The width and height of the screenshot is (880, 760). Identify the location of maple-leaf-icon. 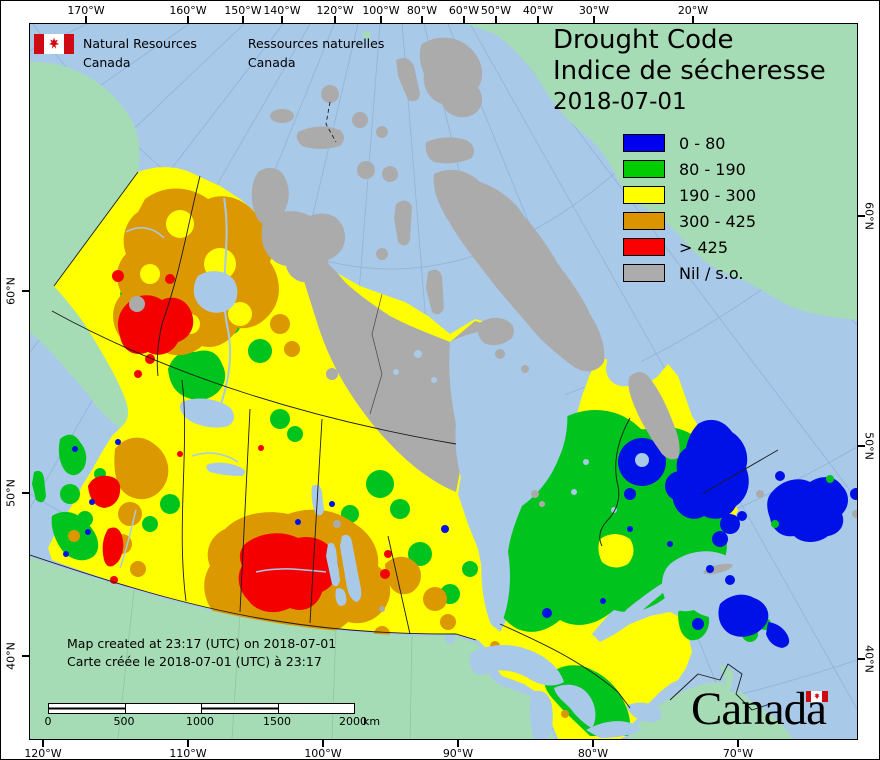
(817, 695).